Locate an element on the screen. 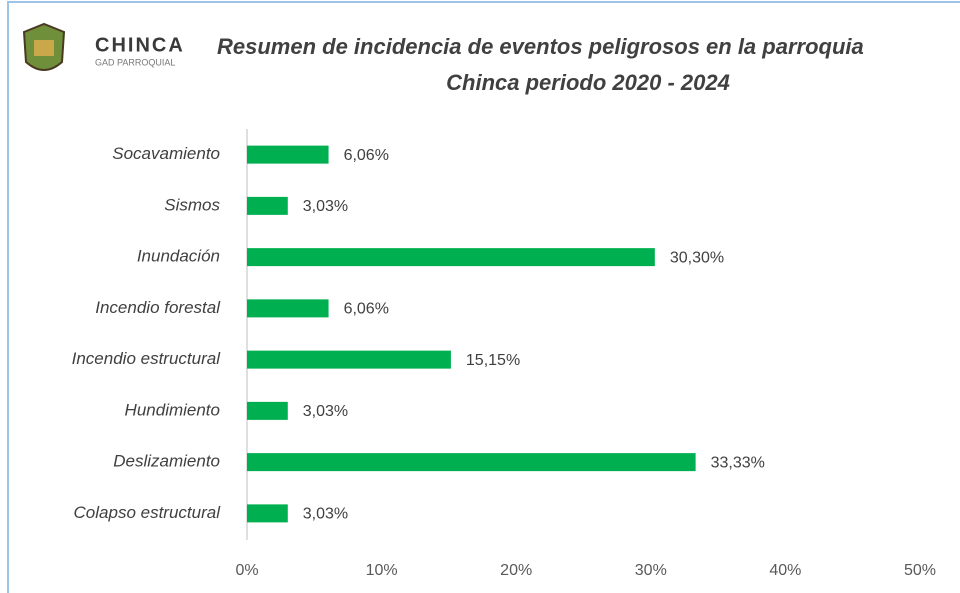 This screenshot has width=960, height=593. logo: CHINCA GAD PARROQUIAL is located at coordinates (103, 46).